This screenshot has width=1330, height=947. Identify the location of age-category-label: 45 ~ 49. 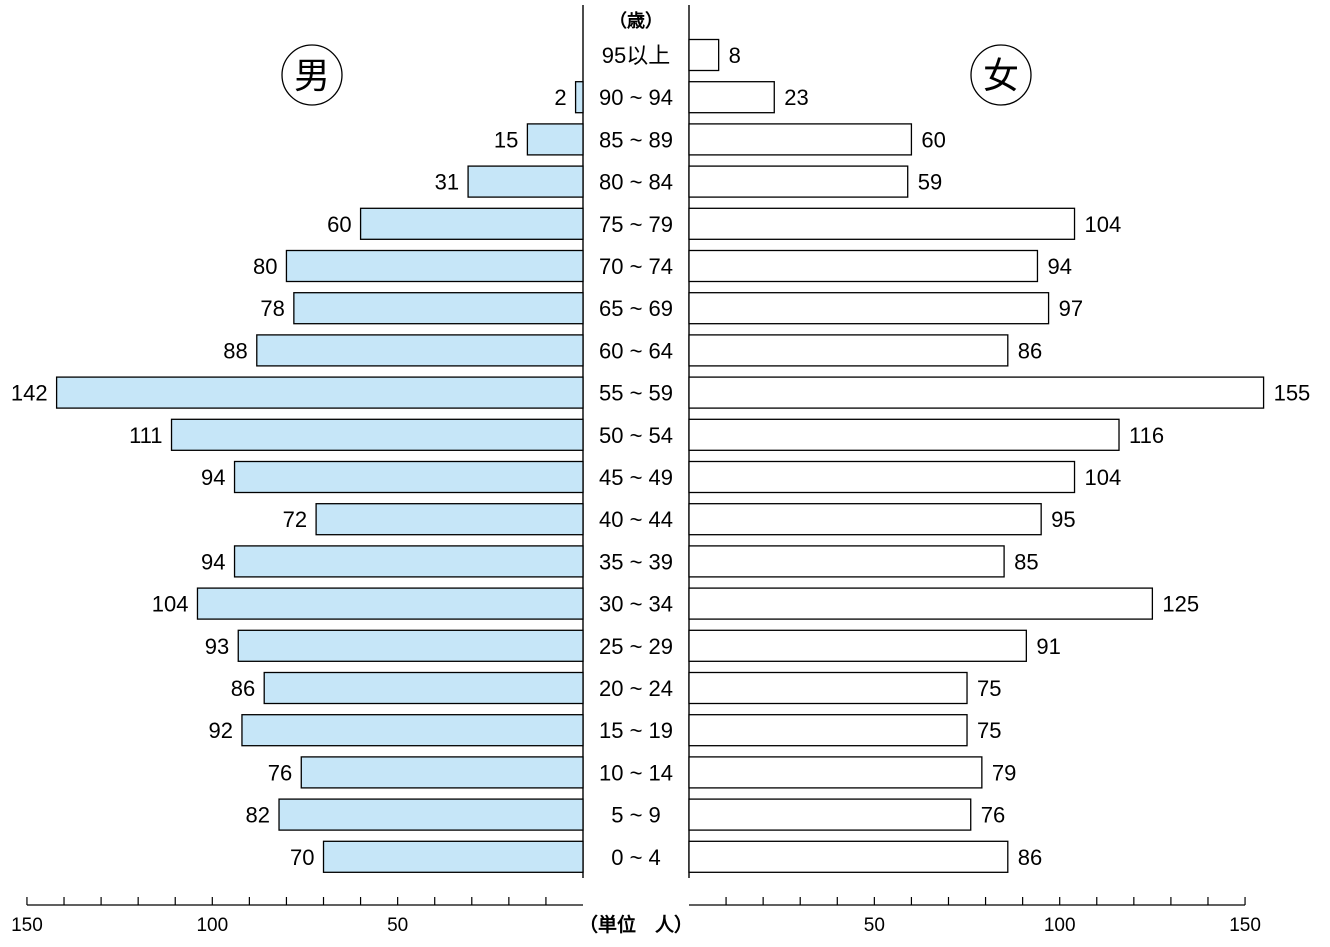
(636, 477).